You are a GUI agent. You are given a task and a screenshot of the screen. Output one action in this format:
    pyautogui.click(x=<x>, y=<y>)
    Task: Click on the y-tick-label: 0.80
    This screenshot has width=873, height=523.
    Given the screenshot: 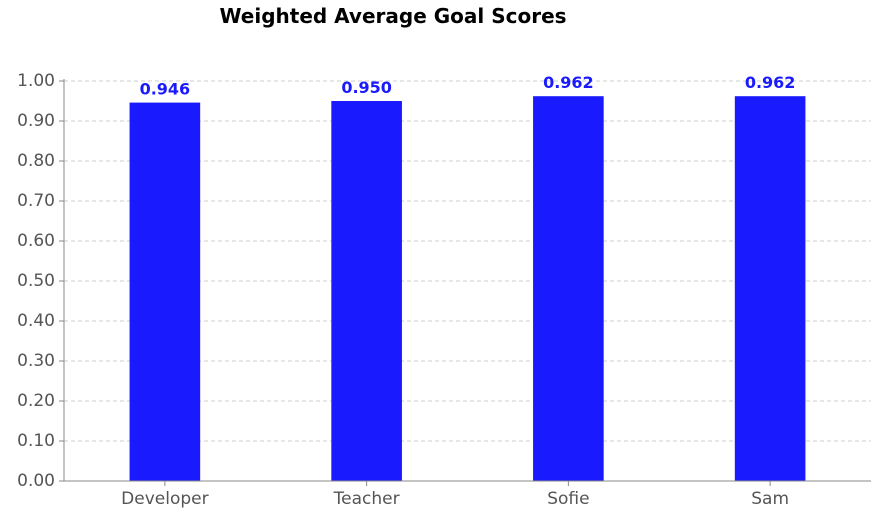 What is the action you would take?
    pyautogui.click(x=36, y=161)
    